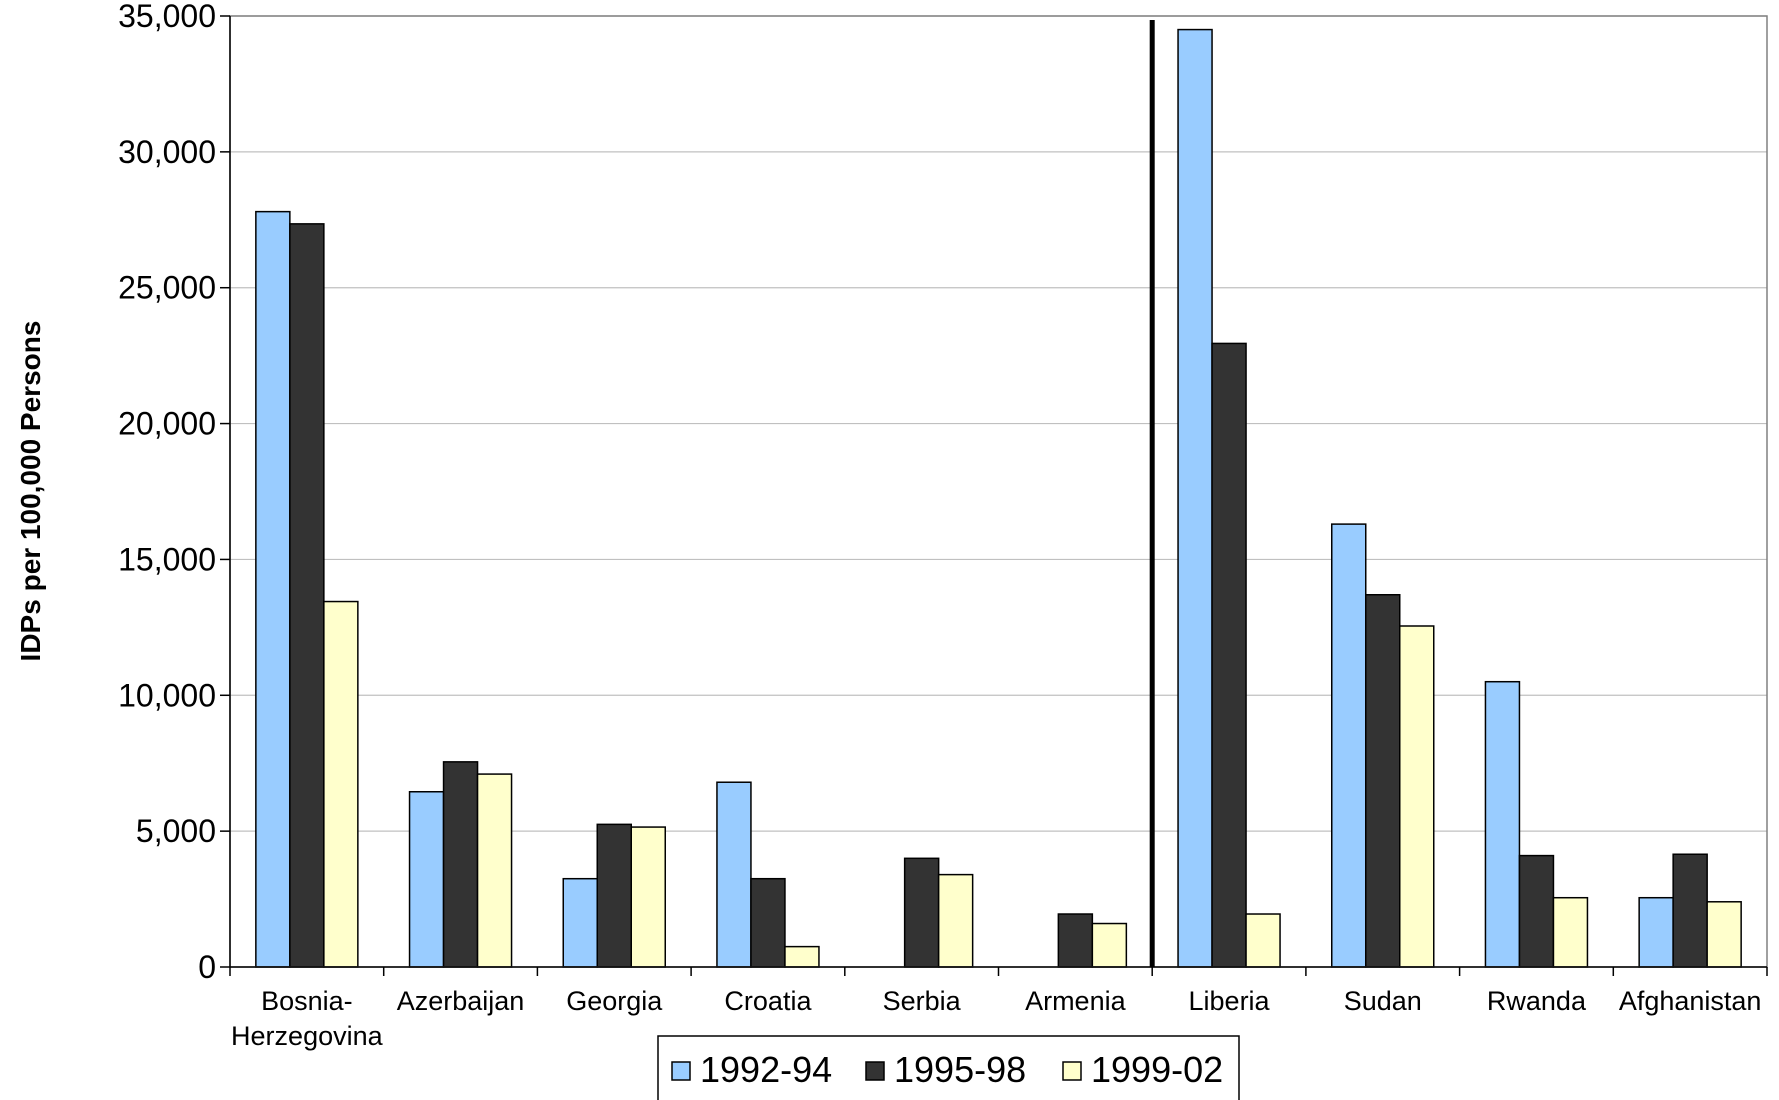 The image size is (1779, 1100). Describe the element at coordinates (1076, 1001) in the screenshot. I see `x-category-label: Armenia` at that location.